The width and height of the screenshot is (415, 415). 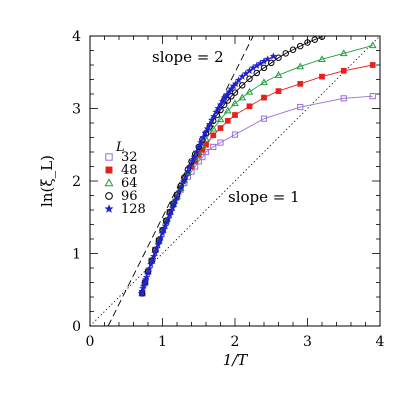 What do you see at coordinates (236, 360) in the screenshot?
I see `x-axis-label: 1/T` at bounding box center [236, 360].